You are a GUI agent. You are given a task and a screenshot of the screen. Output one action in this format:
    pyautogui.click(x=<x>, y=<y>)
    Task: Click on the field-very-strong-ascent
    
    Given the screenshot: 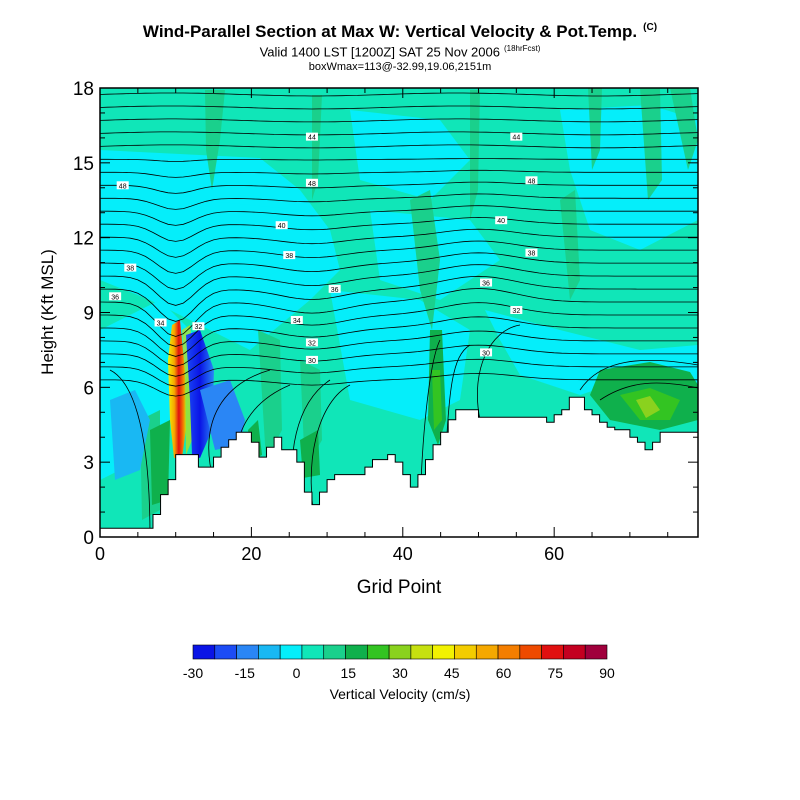 What is the action you would take?
    pyautogui.click(x=648, y=407)
    